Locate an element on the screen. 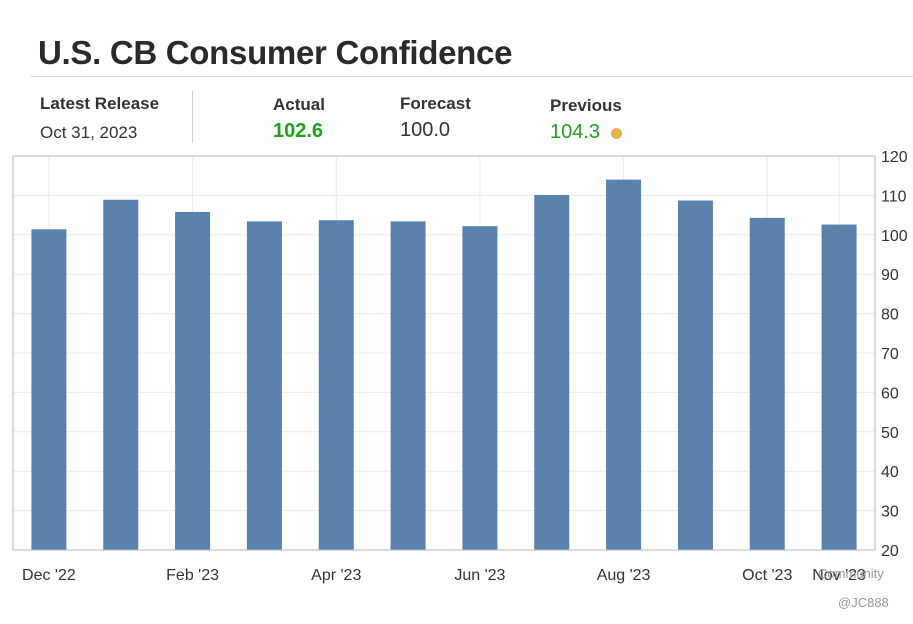 This screenshot has width=913, height=624. y-tick-label: 60 is located at coordinates (890, 393).